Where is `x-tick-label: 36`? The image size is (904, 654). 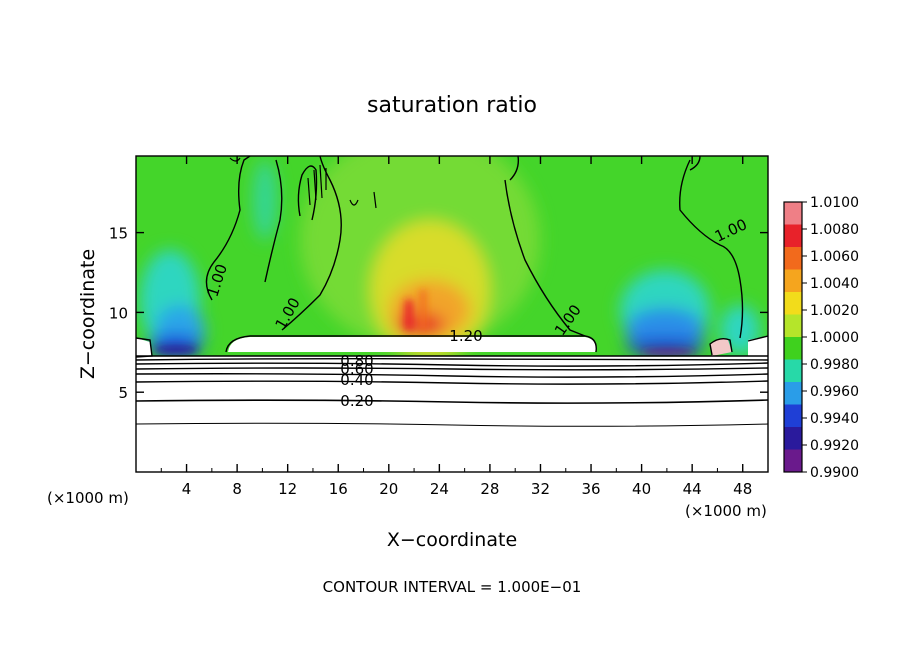
x-tick-label: 36 is located at coordinates (590, 489).